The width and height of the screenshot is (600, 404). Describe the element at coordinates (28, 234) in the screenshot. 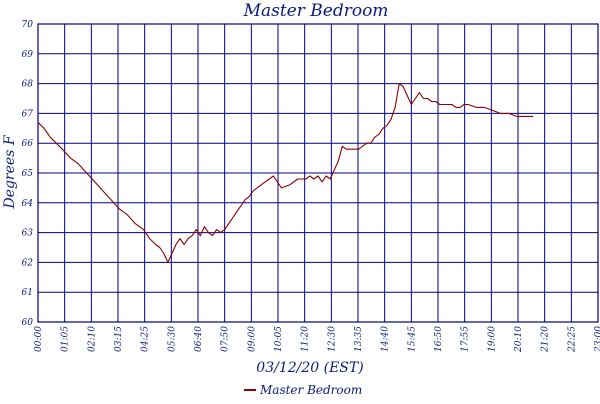

I see `y-tick-label: 63` at that location.